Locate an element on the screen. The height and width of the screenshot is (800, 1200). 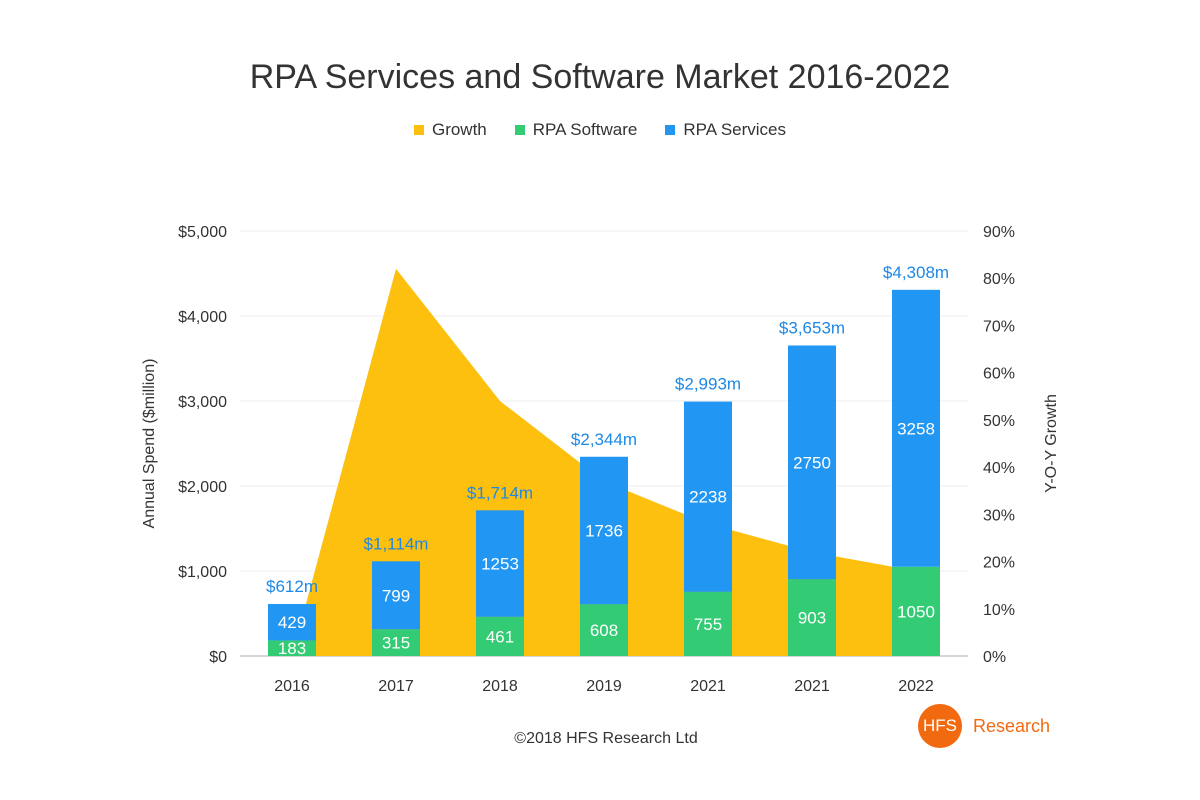
data-label-services: 2238 is located at coordinates (708, 497).